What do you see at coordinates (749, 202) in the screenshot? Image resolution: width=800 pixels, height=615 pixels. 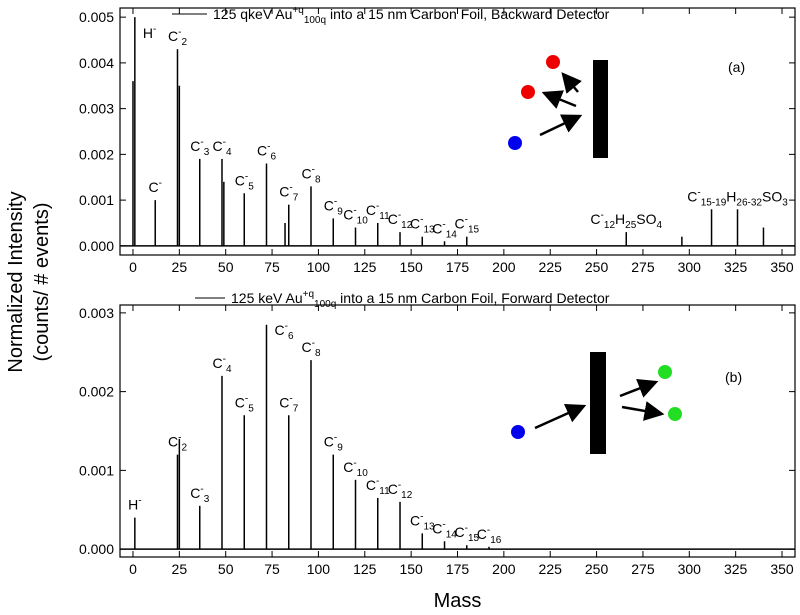 I see `label-part: 26-32` at bounding box center [749, 202].